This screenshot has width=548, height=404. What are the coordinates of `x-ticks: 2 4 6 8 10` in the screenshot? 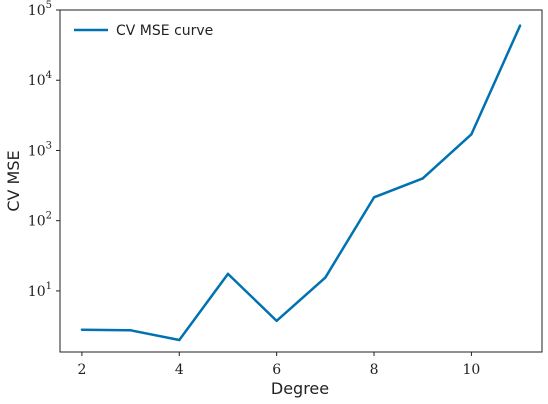 It's located at (278, 365).